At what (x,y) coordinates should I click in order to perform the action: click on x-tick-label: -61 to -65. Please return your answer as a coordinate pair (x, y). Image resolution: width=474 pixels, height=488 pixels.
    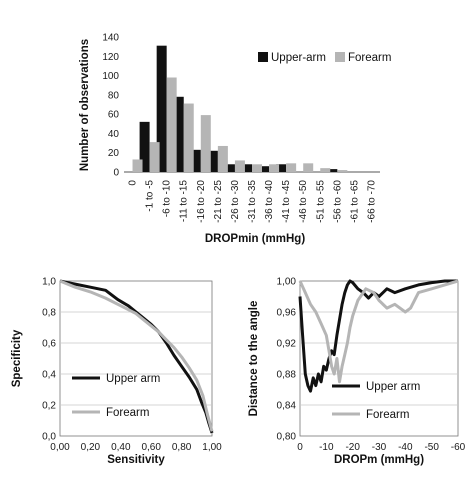
    Looking at the image, I should click on (354, 201).